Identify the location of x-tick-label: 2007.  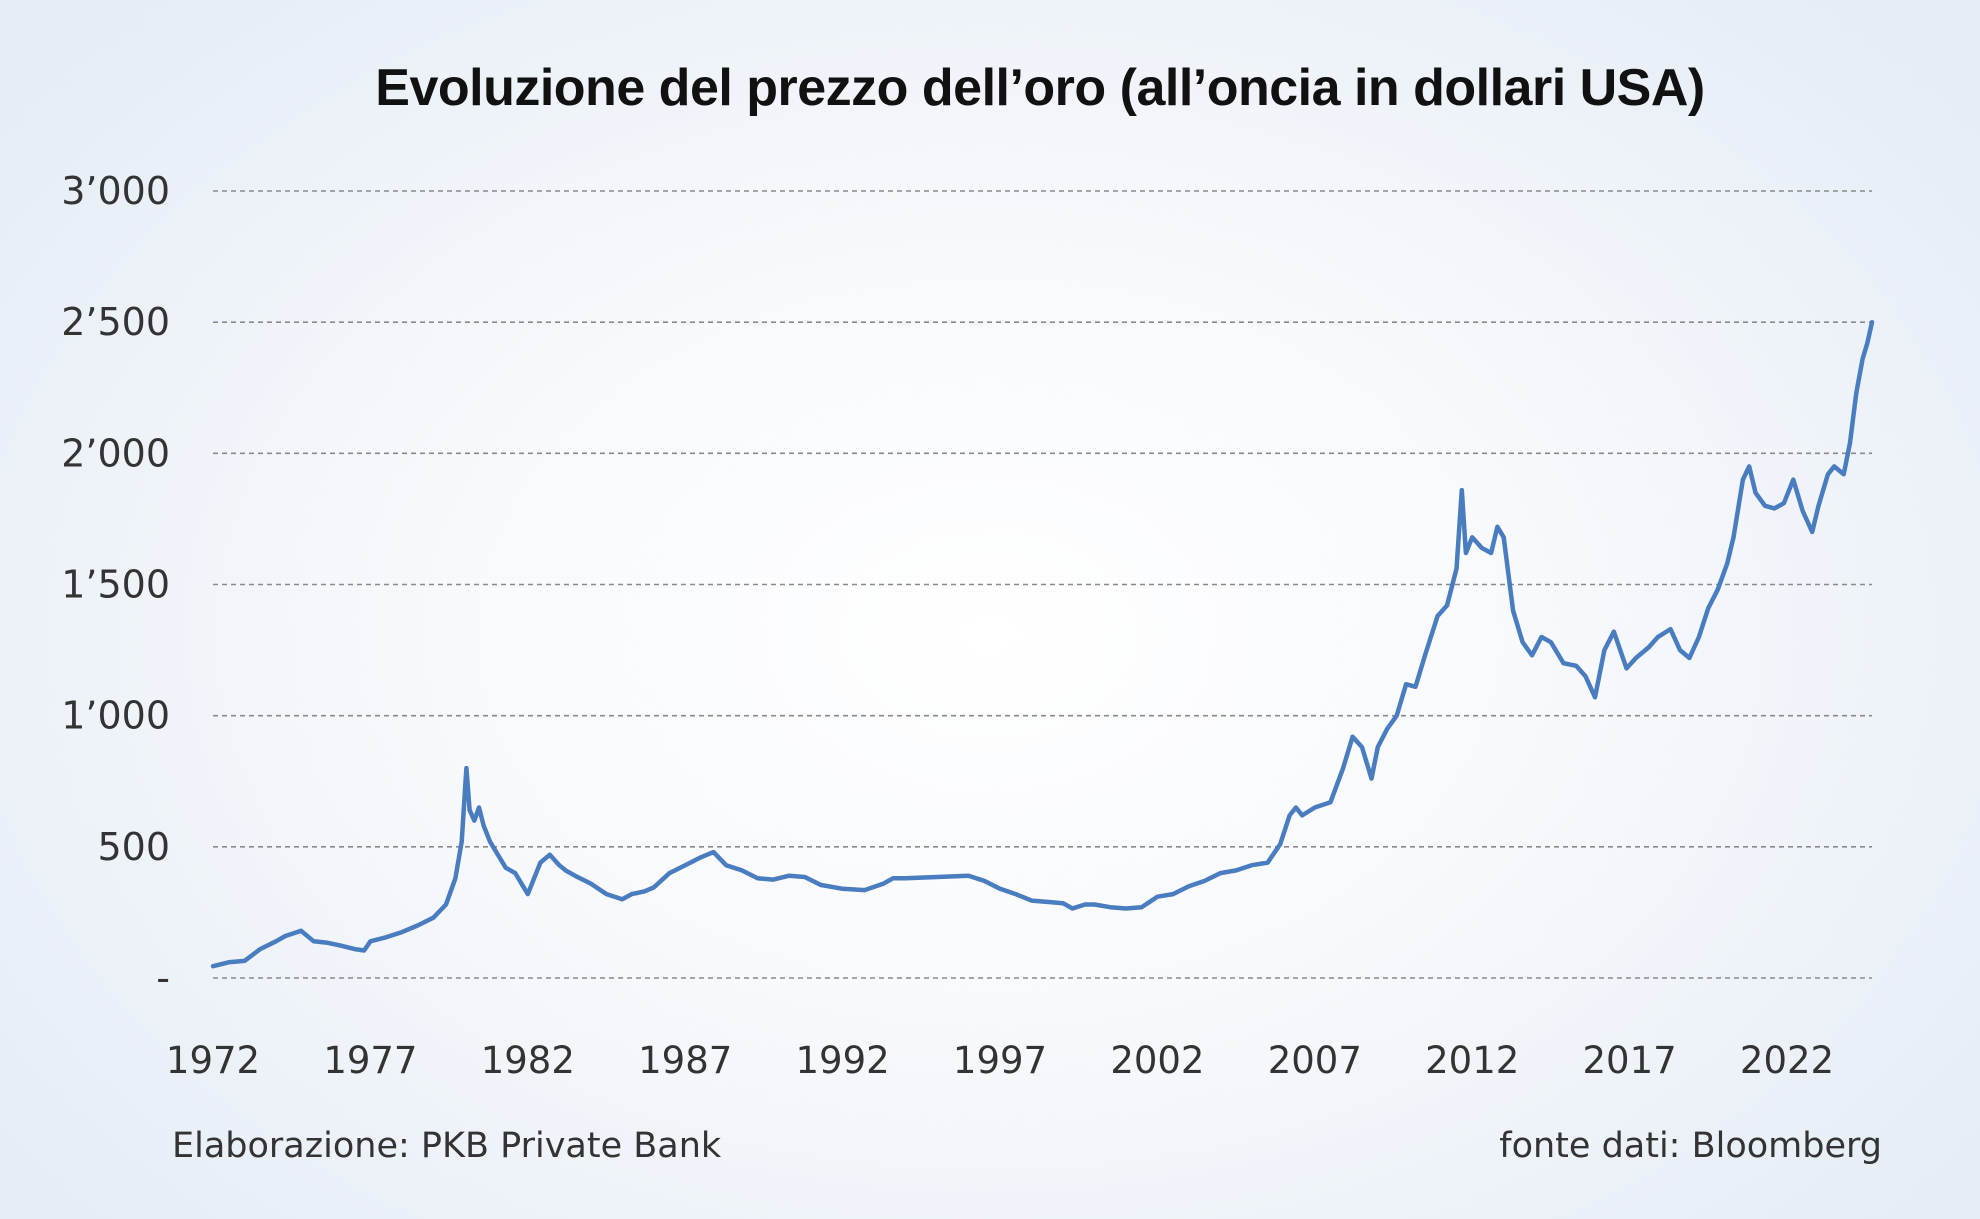
(1315, 1060).